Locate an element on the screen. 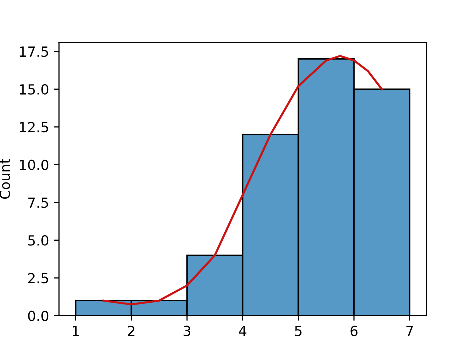  y-tick-label: 7.5 is located at coordinates (38, 203).